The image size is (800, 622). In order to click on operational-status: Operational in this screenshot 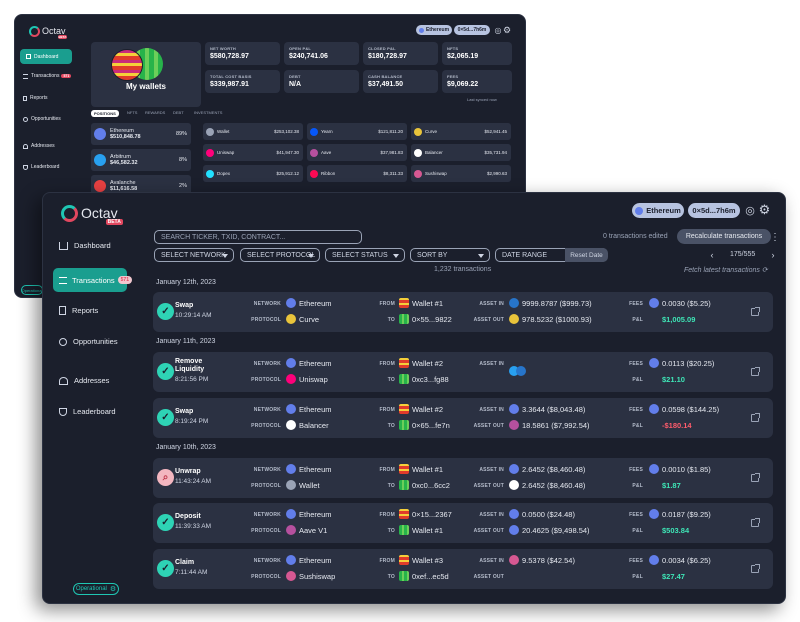, I will do `click(32, 290)`.